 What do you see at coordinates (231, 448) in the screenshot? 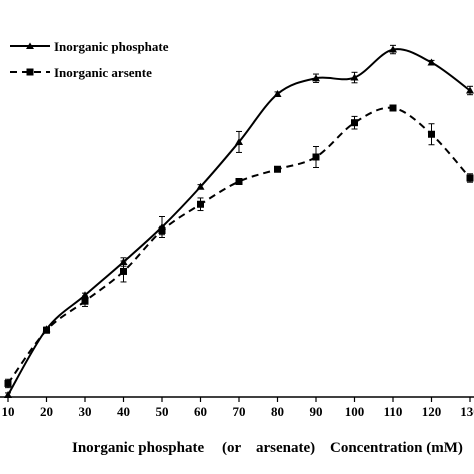
I see `x-axis-title-part-2: (or` at bounding box center [231, 448].